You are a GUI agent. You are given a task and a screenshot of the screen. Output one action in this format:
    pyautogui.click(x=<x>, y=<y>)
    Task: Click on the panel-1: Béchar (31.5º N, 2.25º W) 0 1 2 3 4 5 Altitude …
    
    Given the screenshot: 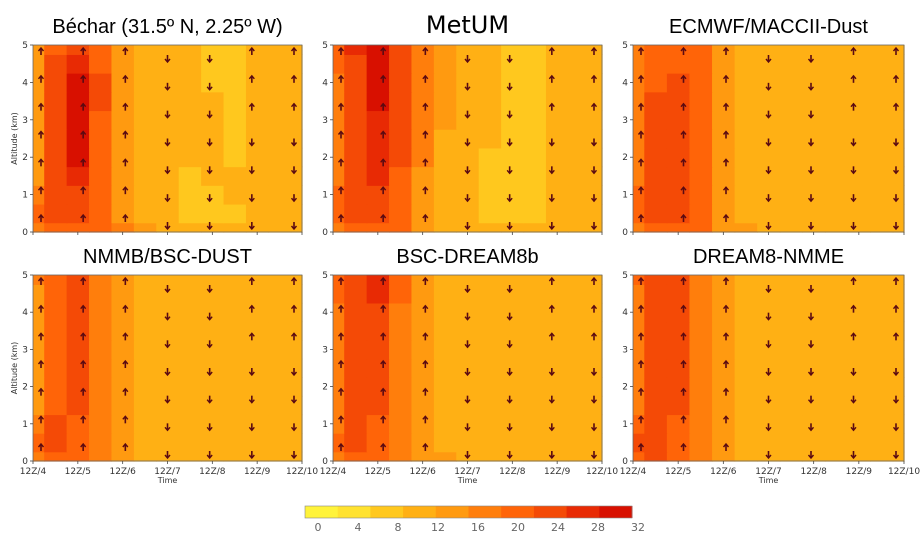 What is the action you would take?
    pyautogui.click(x=156, y=127)
    